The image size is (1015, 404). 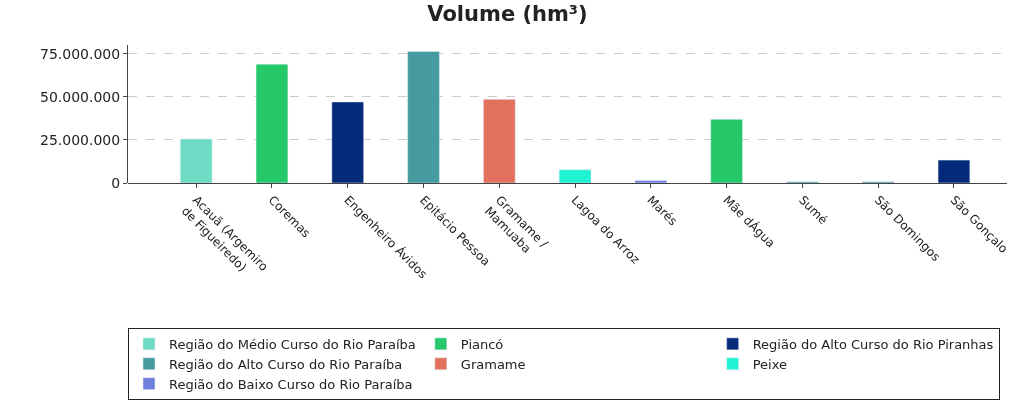 What do you see at coordinates (493, 364) in the screenshot?
I see `legend-label: Gramame` at bounding box center [493, 364].